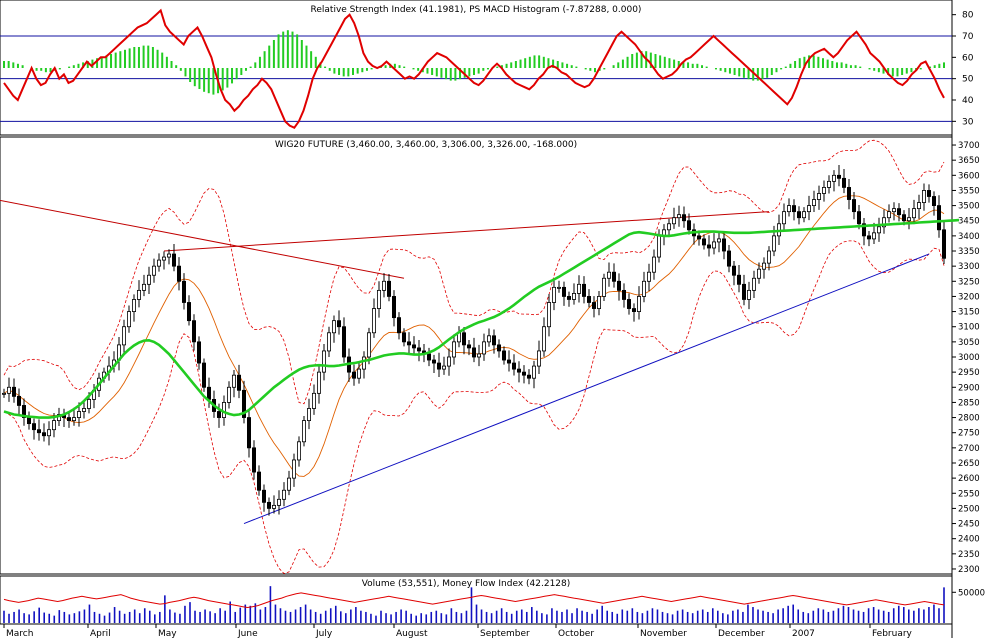 This screenshot has width=994, height=642. Describe the element at coordinates (100, 633) in the screenshot. I see `x-axis-label: April` at that location.